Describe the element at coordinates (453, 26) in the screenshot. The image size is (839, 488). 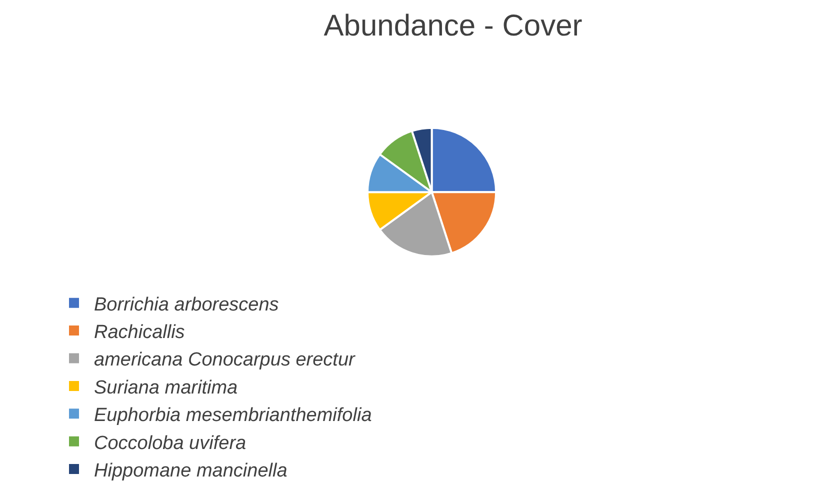
I see `chart-title: Abundance - Cover` at that location.